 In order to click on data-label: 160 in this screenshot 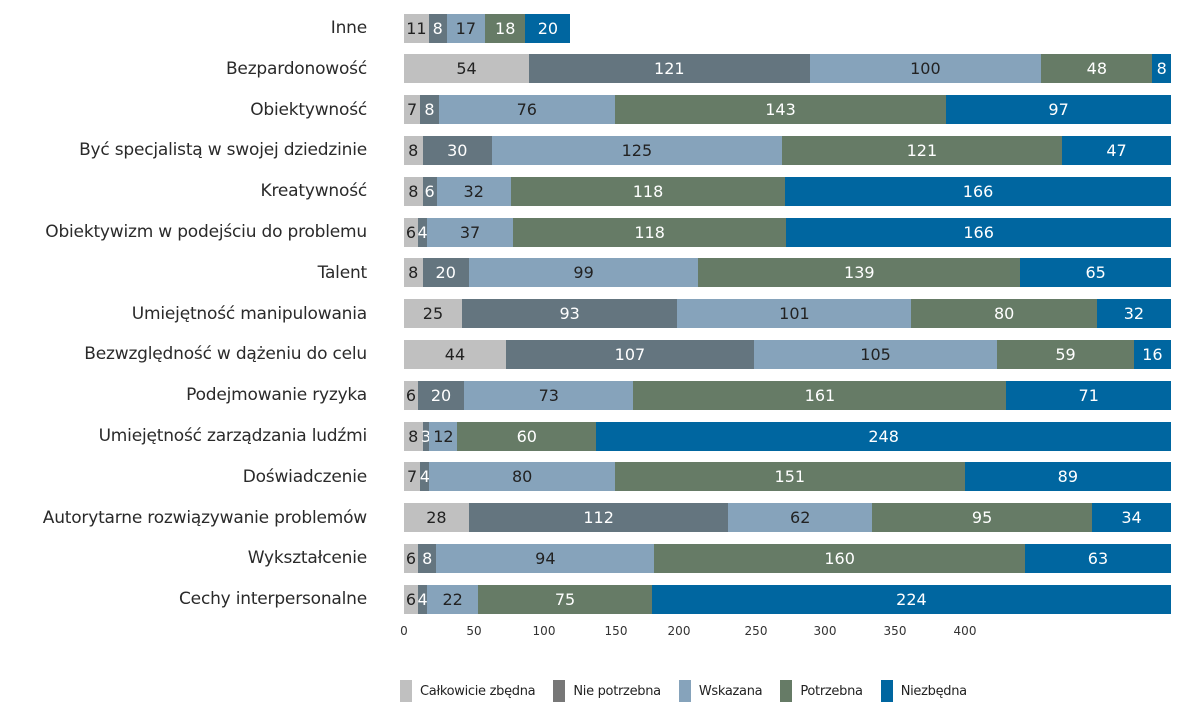, I will do `click(839, 558)`.